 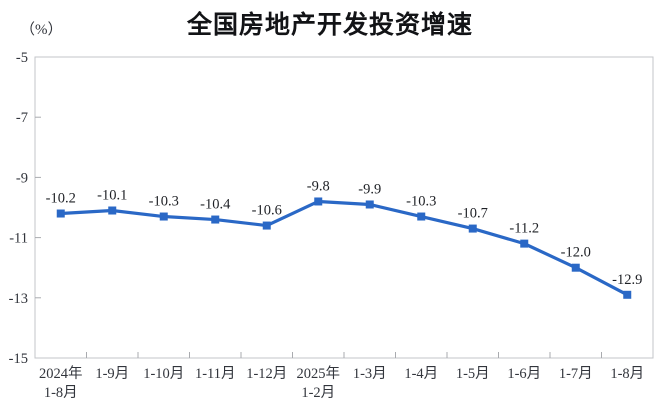 I want to click on x-axis-tick-label: 1-7月, so click(x=576, y=374).